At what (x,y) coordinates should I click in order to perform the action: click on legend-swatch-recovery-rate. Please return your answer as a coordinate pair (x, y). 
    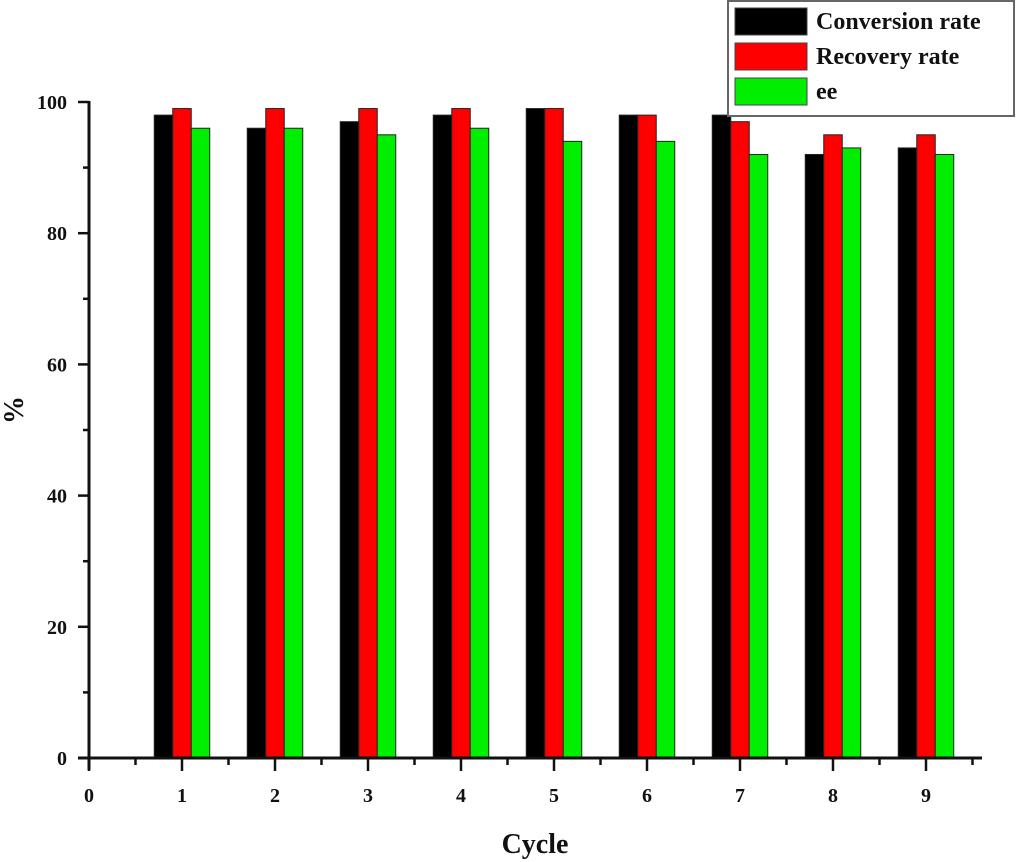
    Looking at the image, I should click on (771, 56).